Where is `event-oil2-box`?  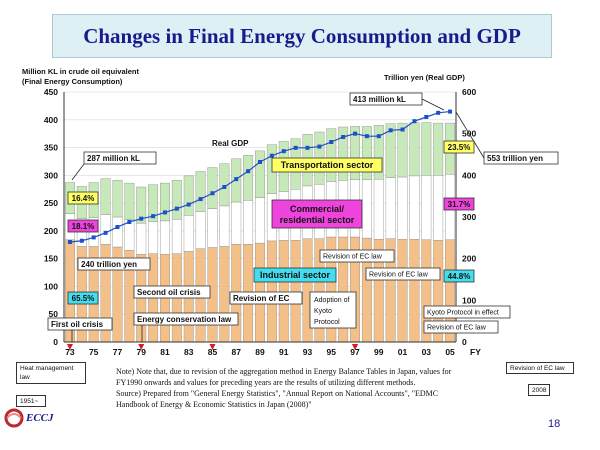
event-oil2-box is located at coordinates (172, 292).